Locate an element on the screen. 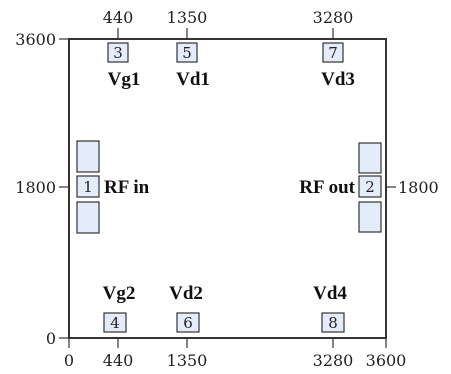 Image resolution: width=451 pixels, height=374 pixels. left-tick-label: 0 is located at coordinates (51, 338).